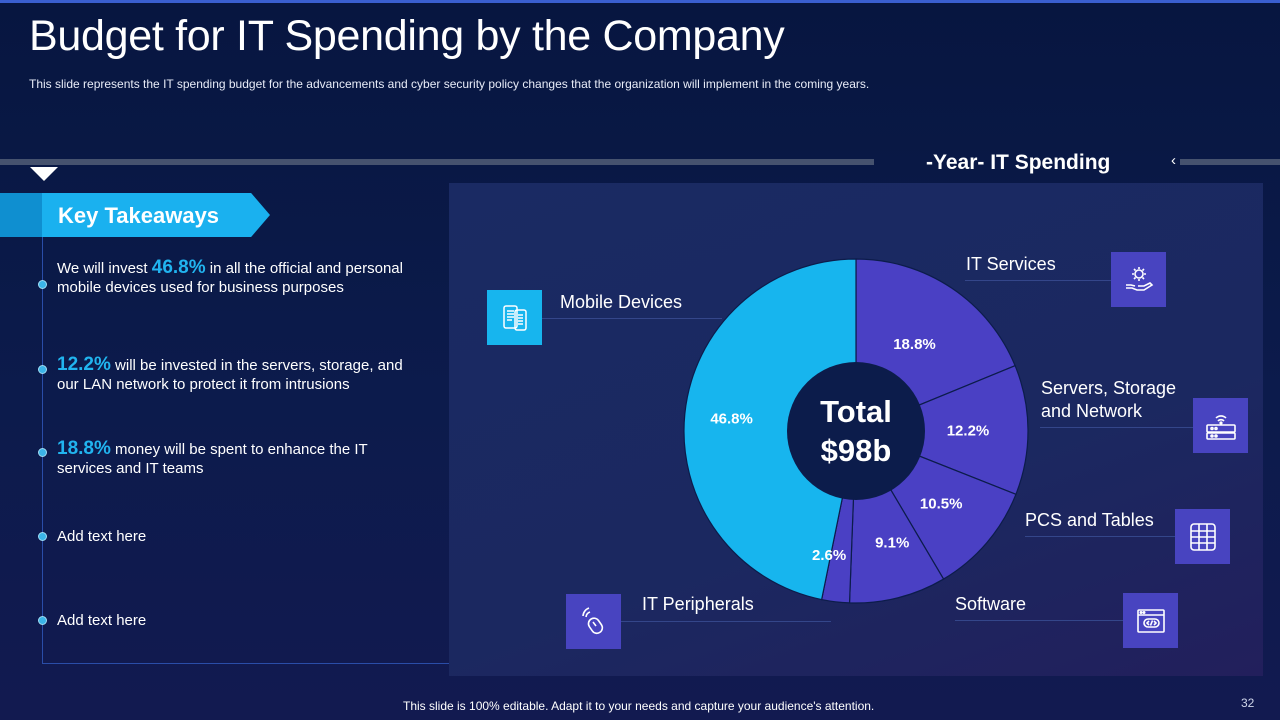 The image size is (1280, 720). Describe the element at coordinates (407, 36) in the screenshot. I see `page-title: Budget for IT Spending by the Company` at that location.